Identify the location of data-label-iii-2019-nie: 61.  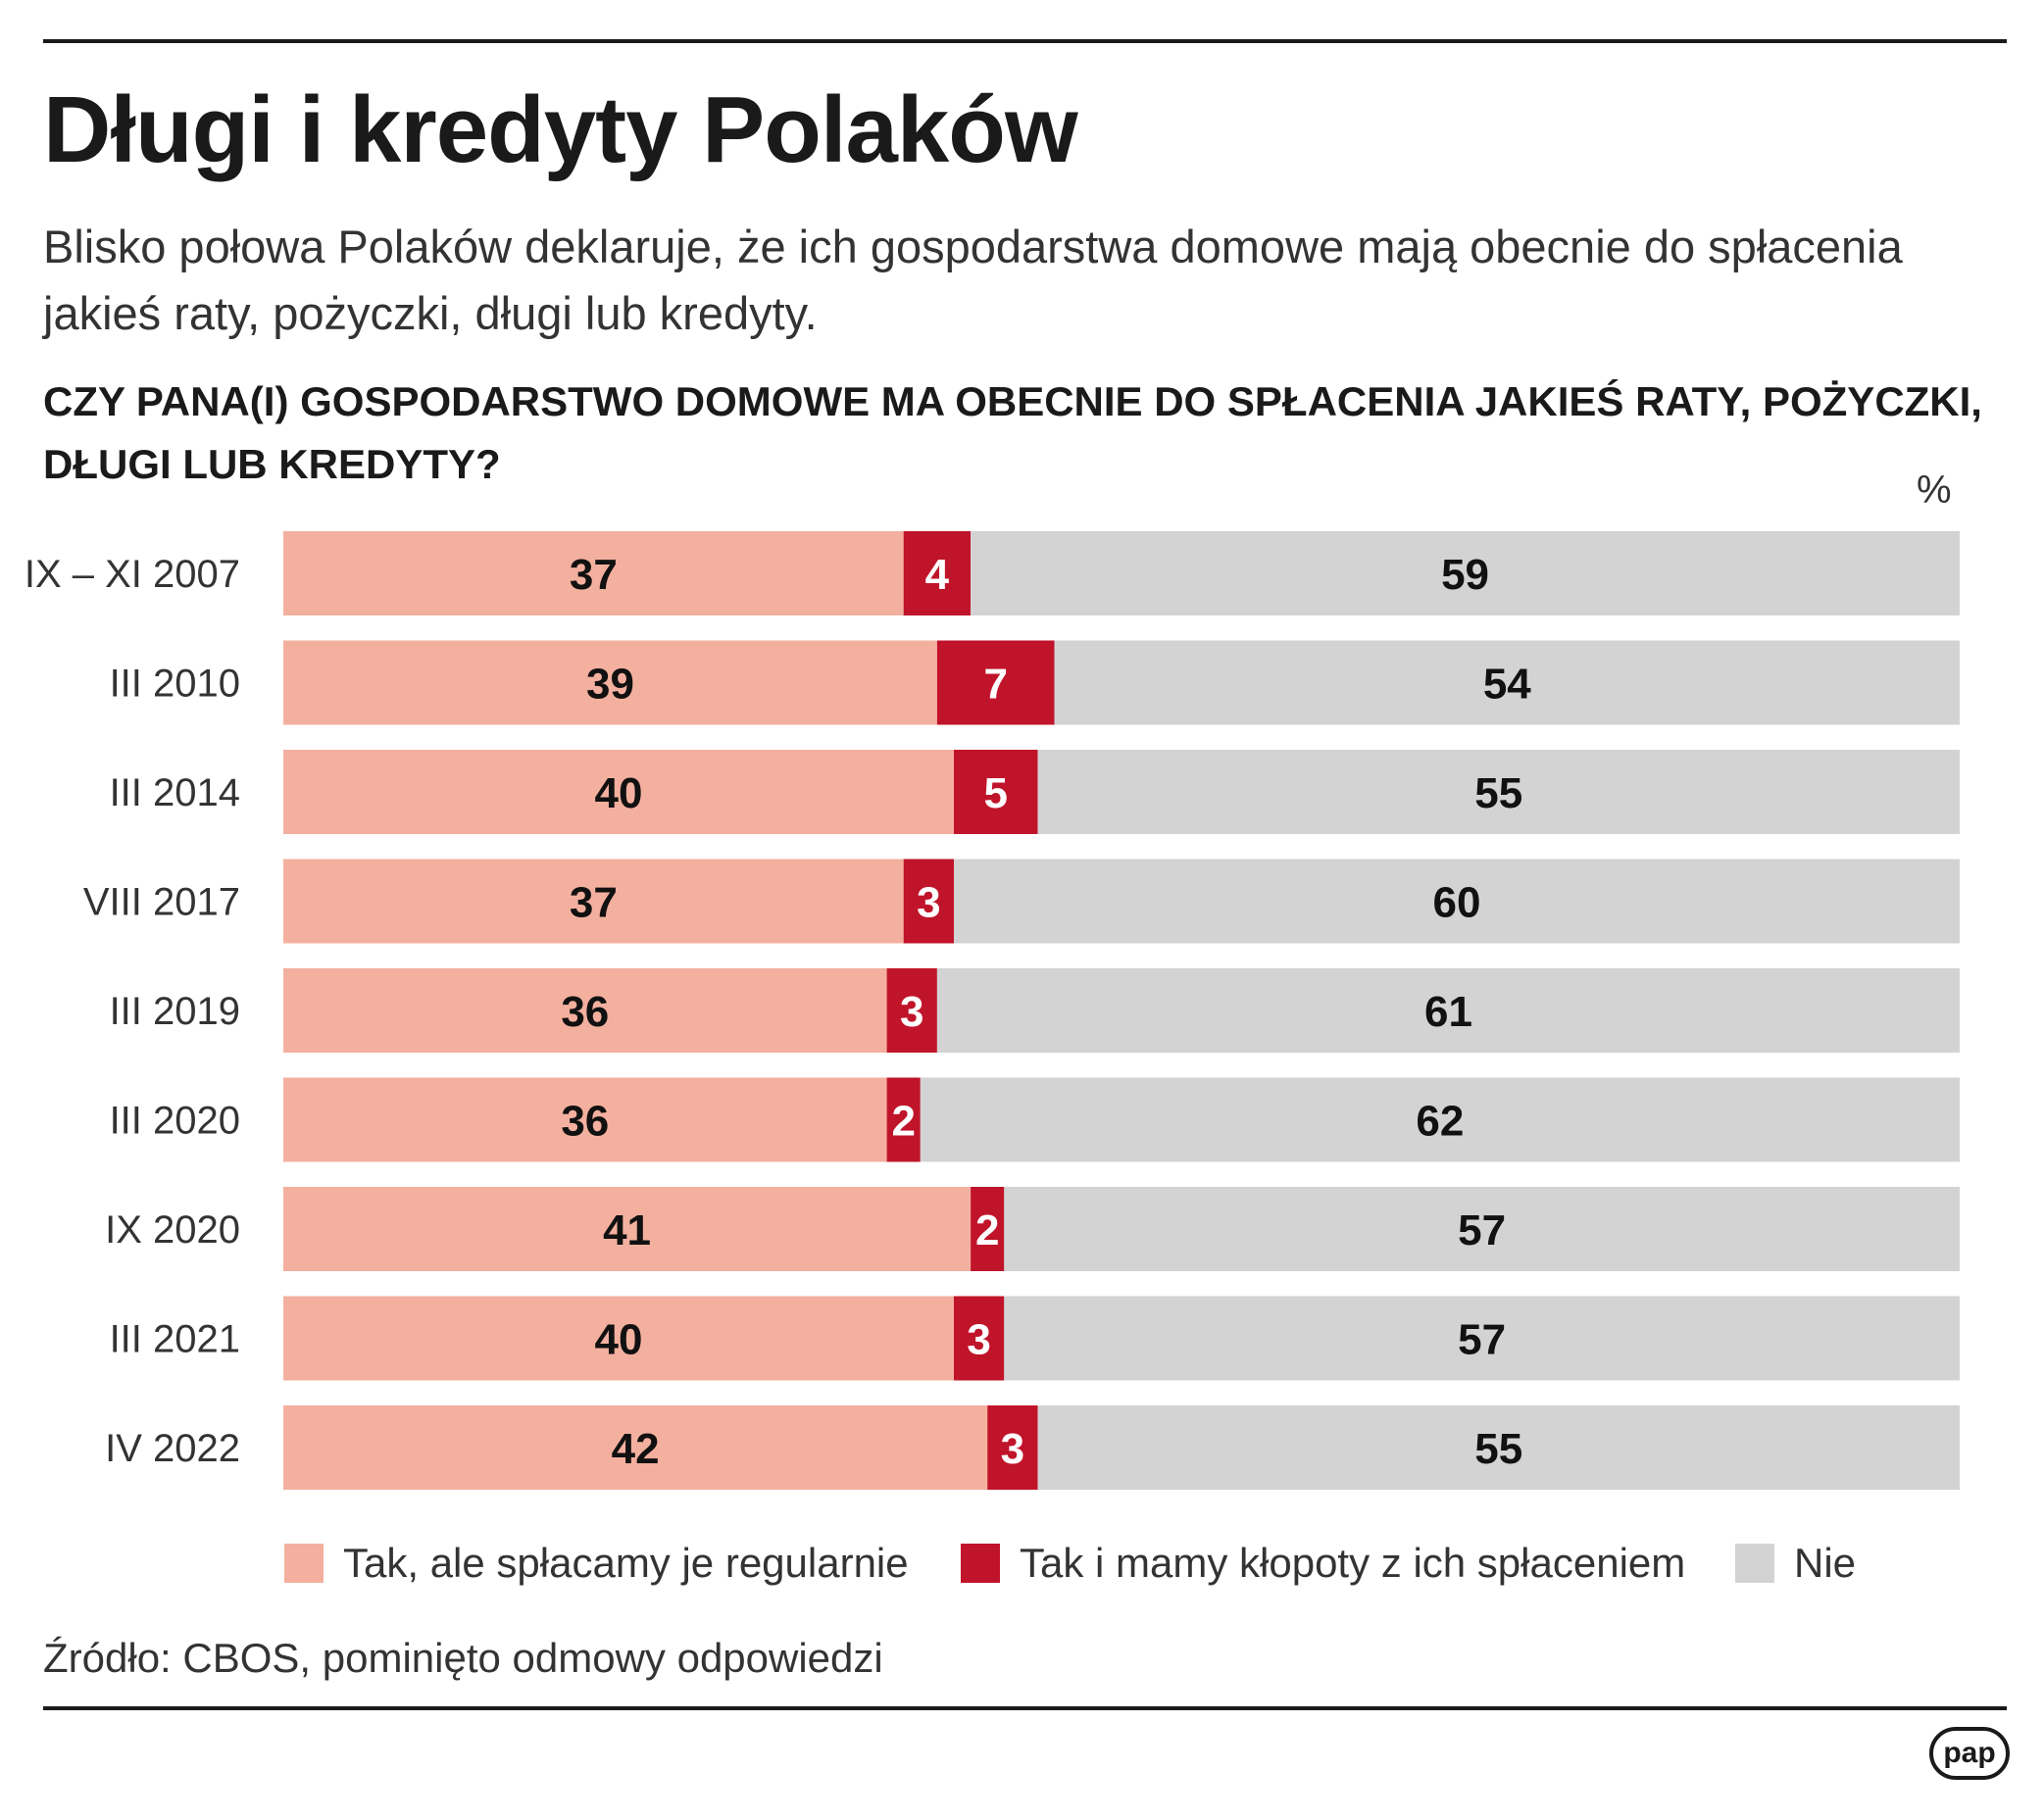
(1448, 1012).